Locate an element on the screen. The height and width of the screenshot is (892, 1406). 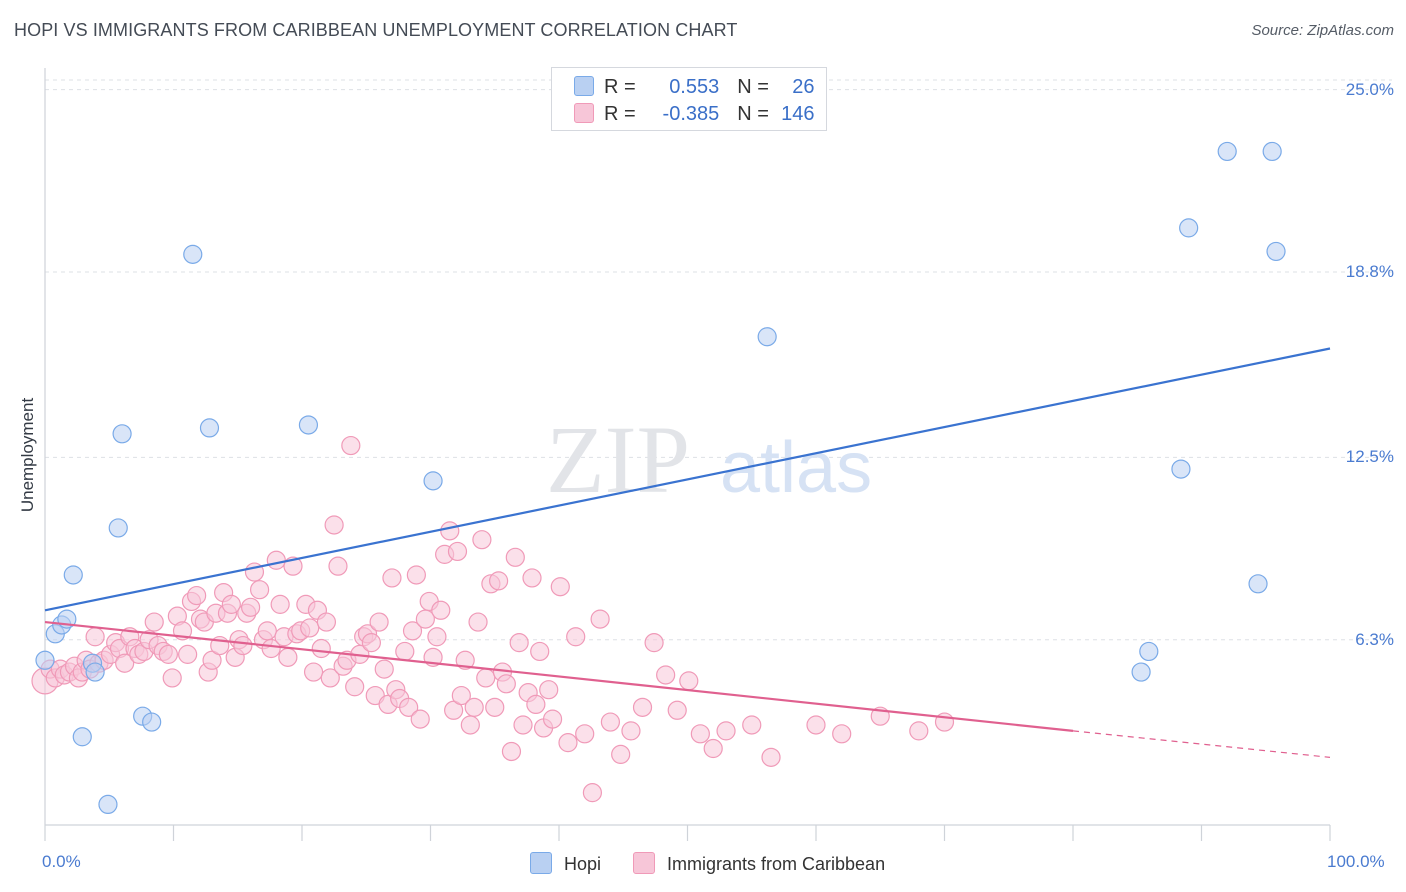
y-tick-label: 12.5% is located at coordinates (1369, 457).